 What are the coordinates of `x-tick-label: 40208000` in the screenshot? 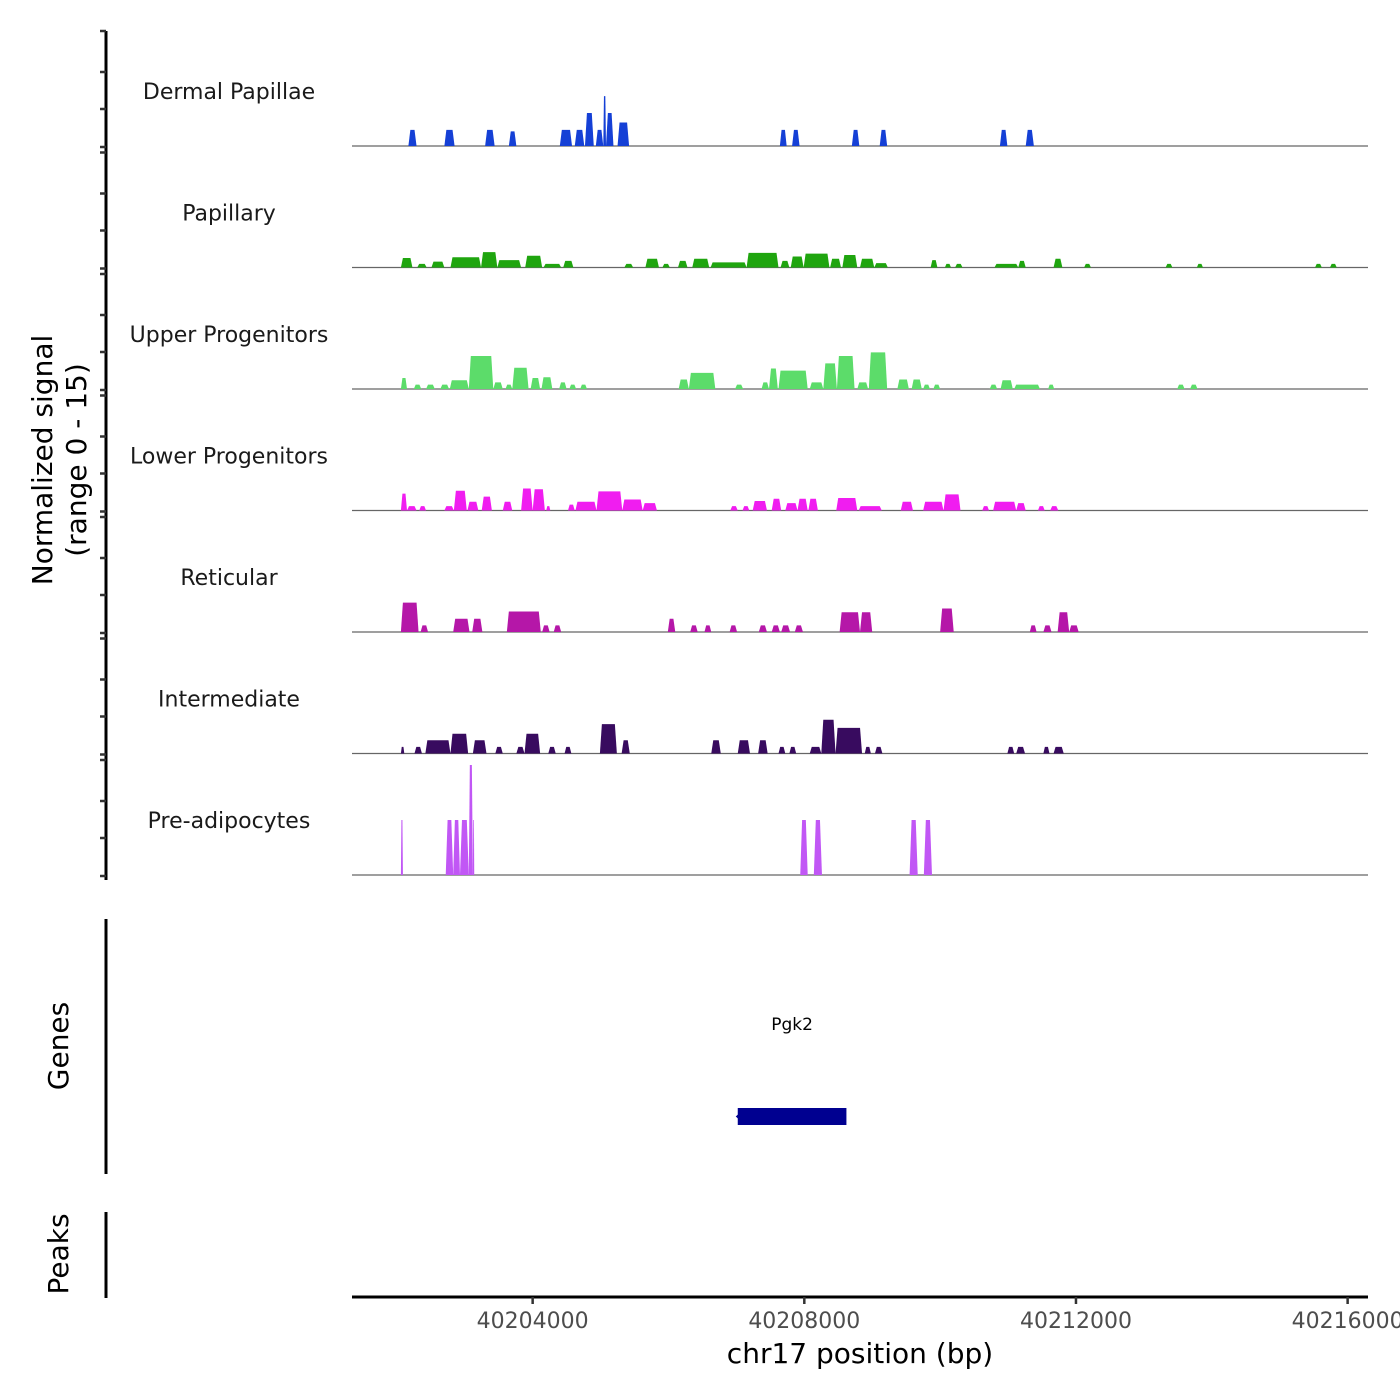 It's located at (804, 1321).